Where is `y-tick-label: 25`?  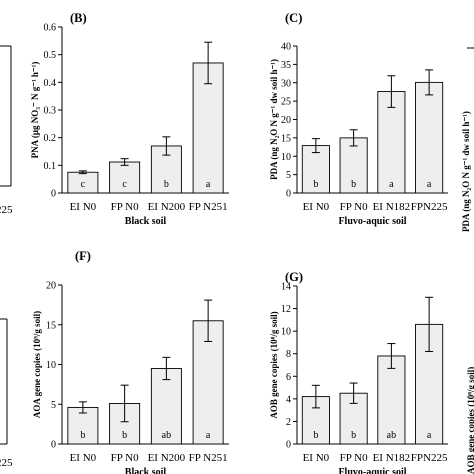 y-tick-label: 25 is located at coordinates (286, 102).